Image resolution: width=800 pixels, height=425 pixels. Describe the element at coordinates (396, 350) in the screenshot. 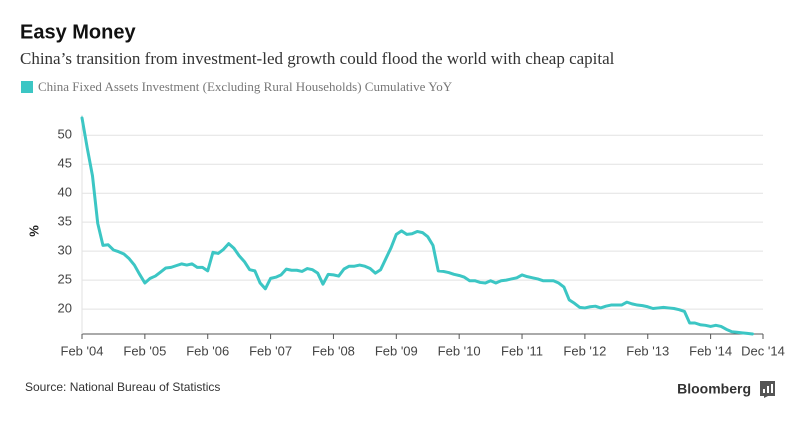

I see `x-tick-label: Feb '09` at that location.